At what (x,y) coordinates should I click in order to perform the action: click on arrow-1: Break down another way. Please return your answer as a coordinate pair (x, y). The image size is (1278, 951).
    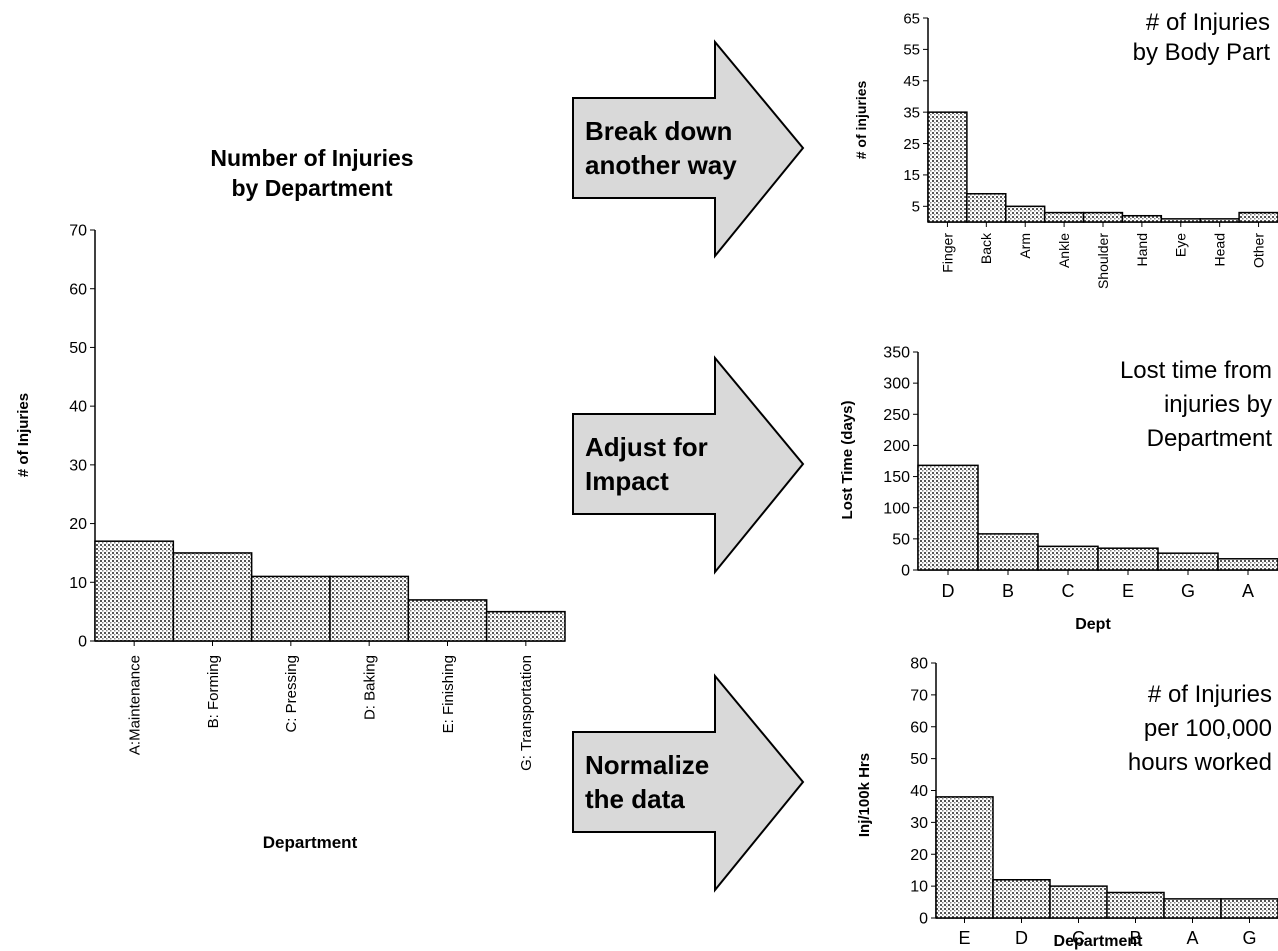
    Looking at the image, I should click on (688, 149).